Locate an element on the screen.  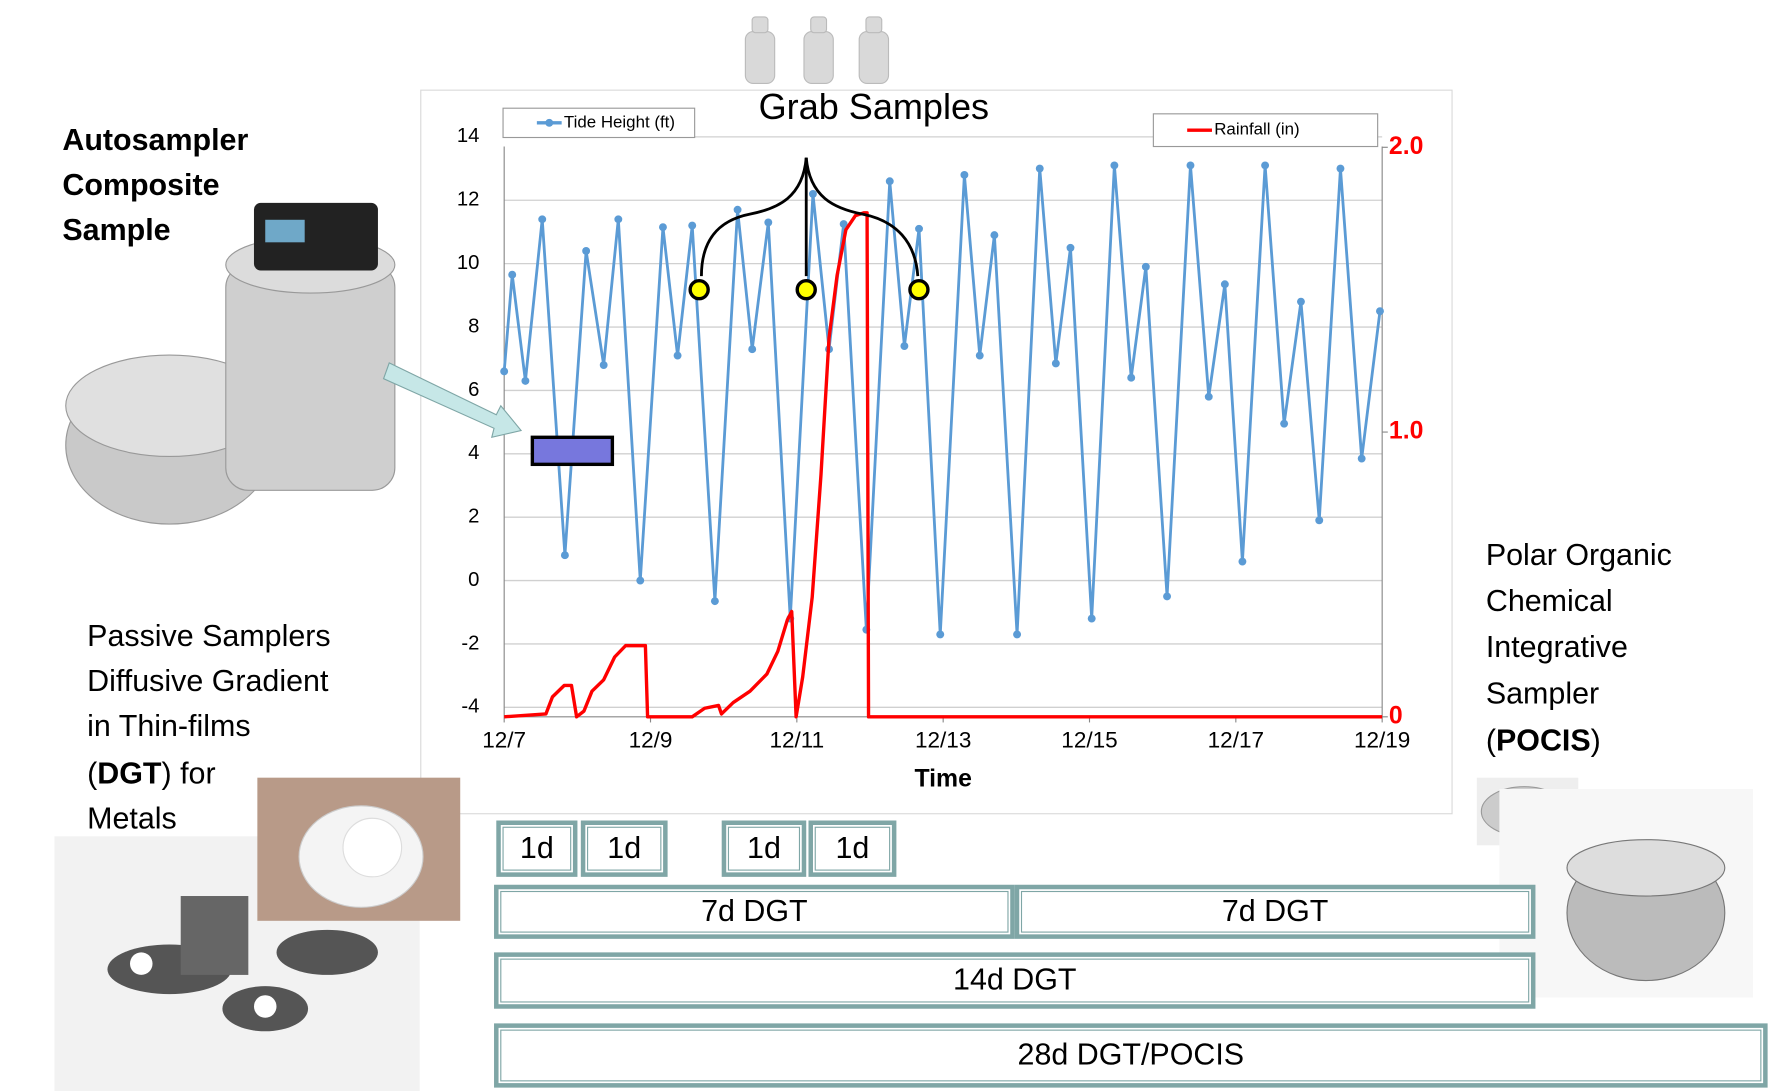
timeline-label: 14d DGT is located at coordinates (1014, 980).